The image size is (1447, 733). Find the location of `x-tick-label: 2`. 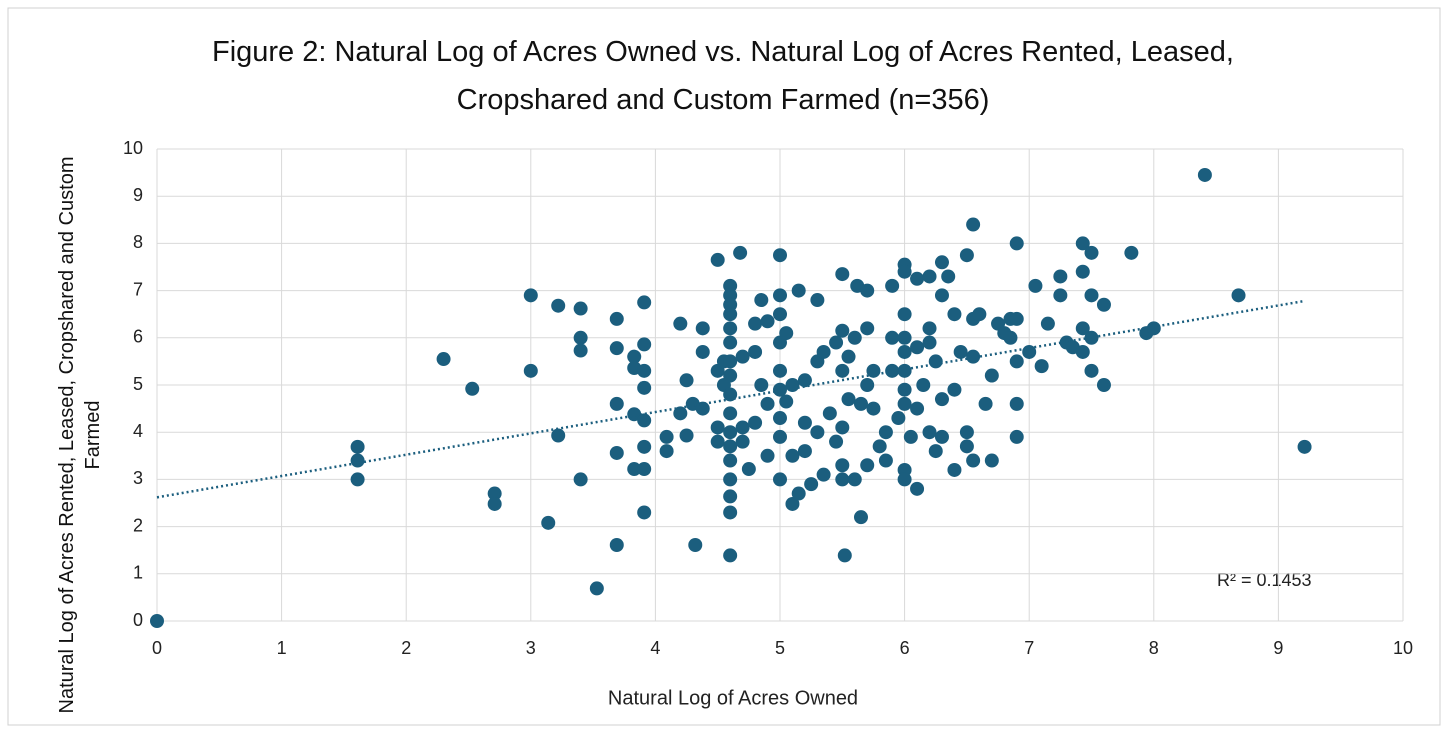

x-tick-label: 2 is located at coordinates (406, 648).